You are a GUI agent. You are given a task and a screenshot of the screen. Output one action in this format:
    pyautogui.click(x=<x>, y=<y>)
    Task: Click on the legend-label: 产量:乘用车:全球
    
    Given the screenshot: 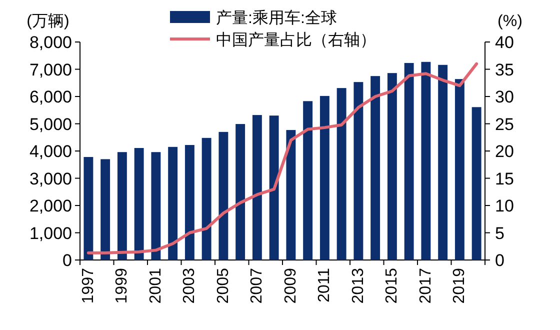 What is the action you would take?
    pyautogui.click(x=276, y=18)
    